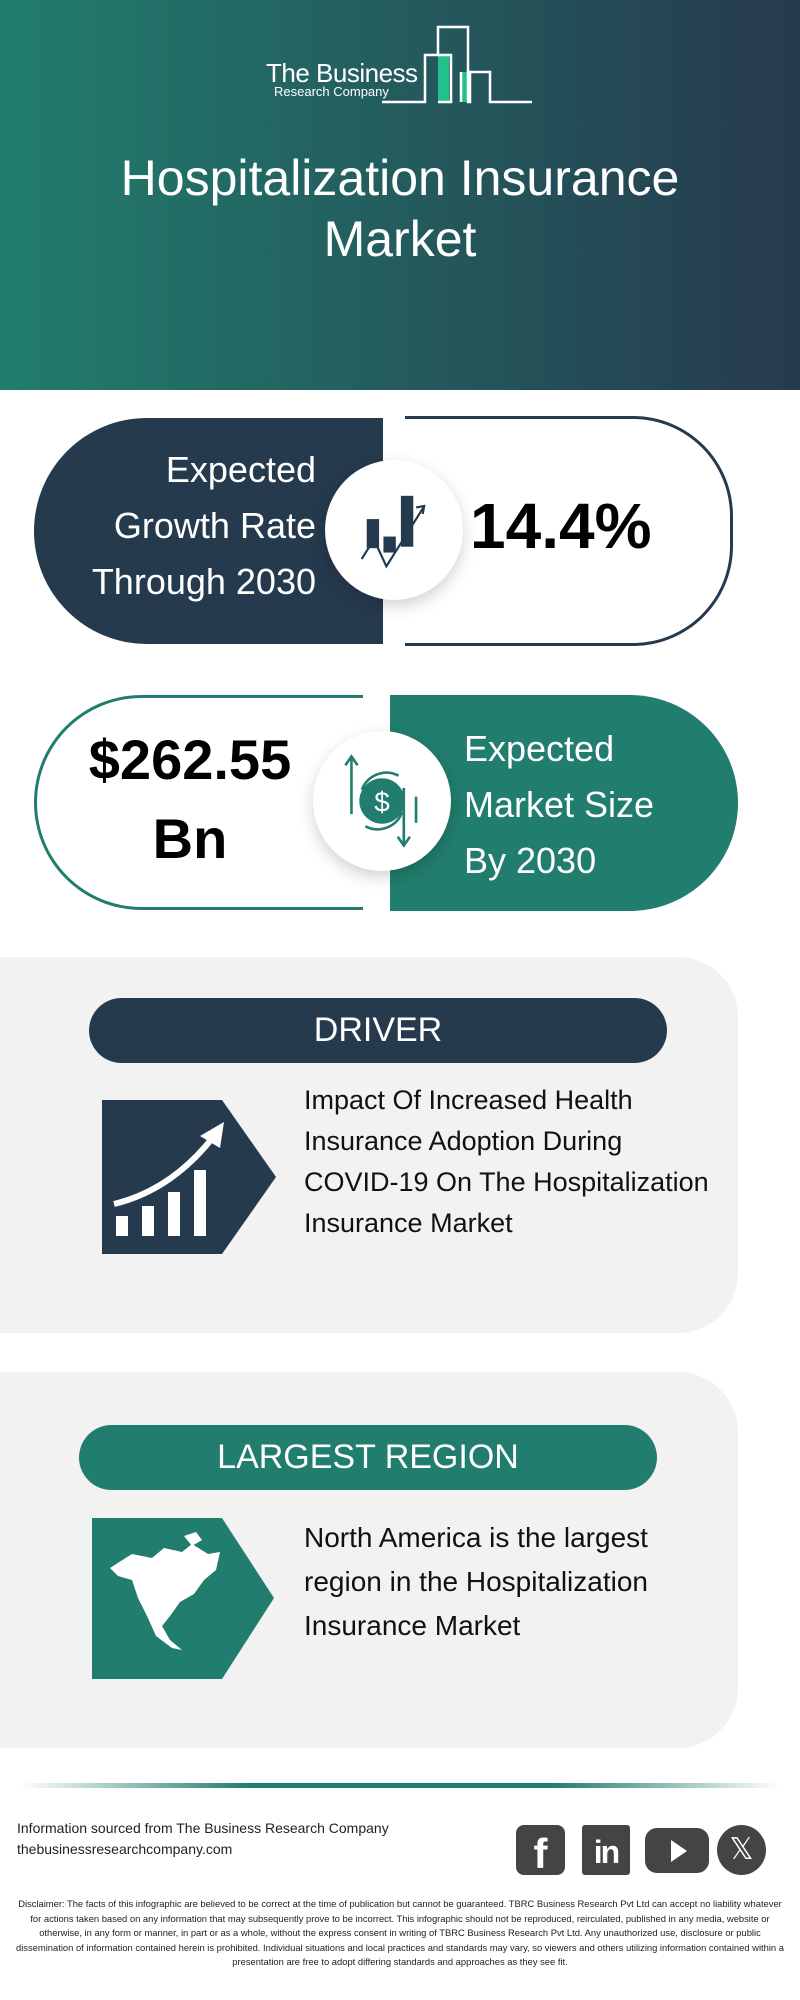 This screenshot has width=800, height=2000. What do you see at coordinates (378, 1030) in the screenshot?
I see `driver-heading: DRIVER` at bounding box center [378, 1030].